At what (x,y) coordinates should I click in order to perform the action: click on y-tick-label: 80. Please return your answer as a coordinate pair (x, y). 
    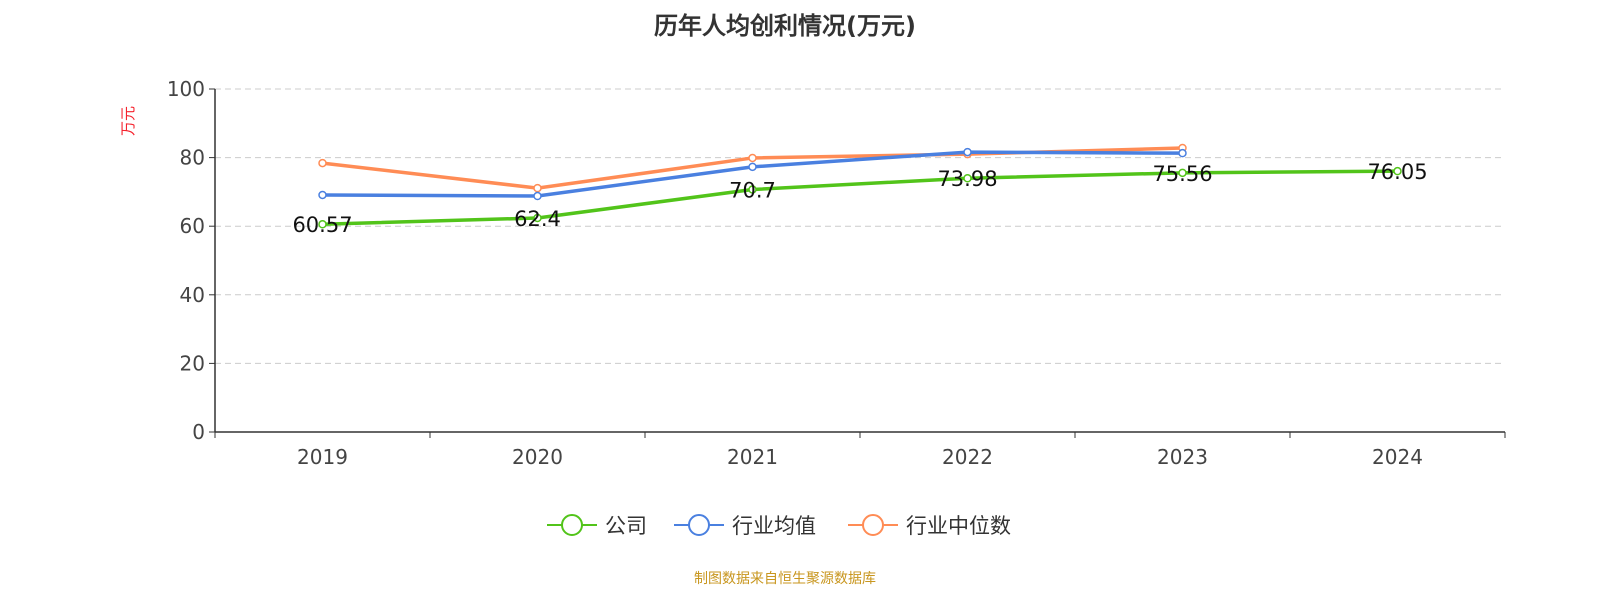
    Looking at the image, I should click on (192, 158).